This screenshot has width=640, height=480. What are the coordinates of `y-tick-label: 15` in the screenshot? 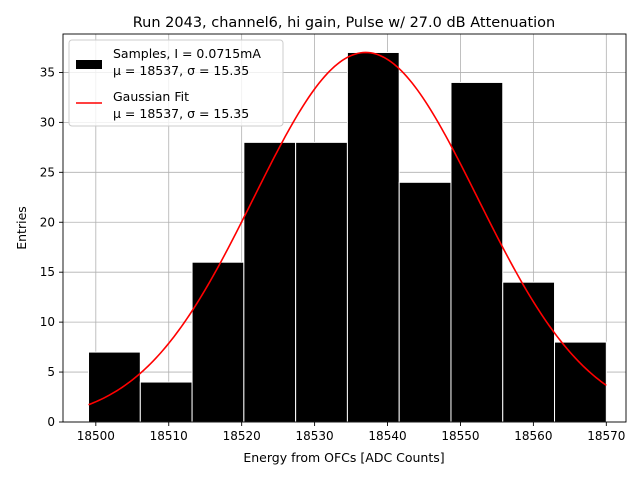 It's located at (47, 272).